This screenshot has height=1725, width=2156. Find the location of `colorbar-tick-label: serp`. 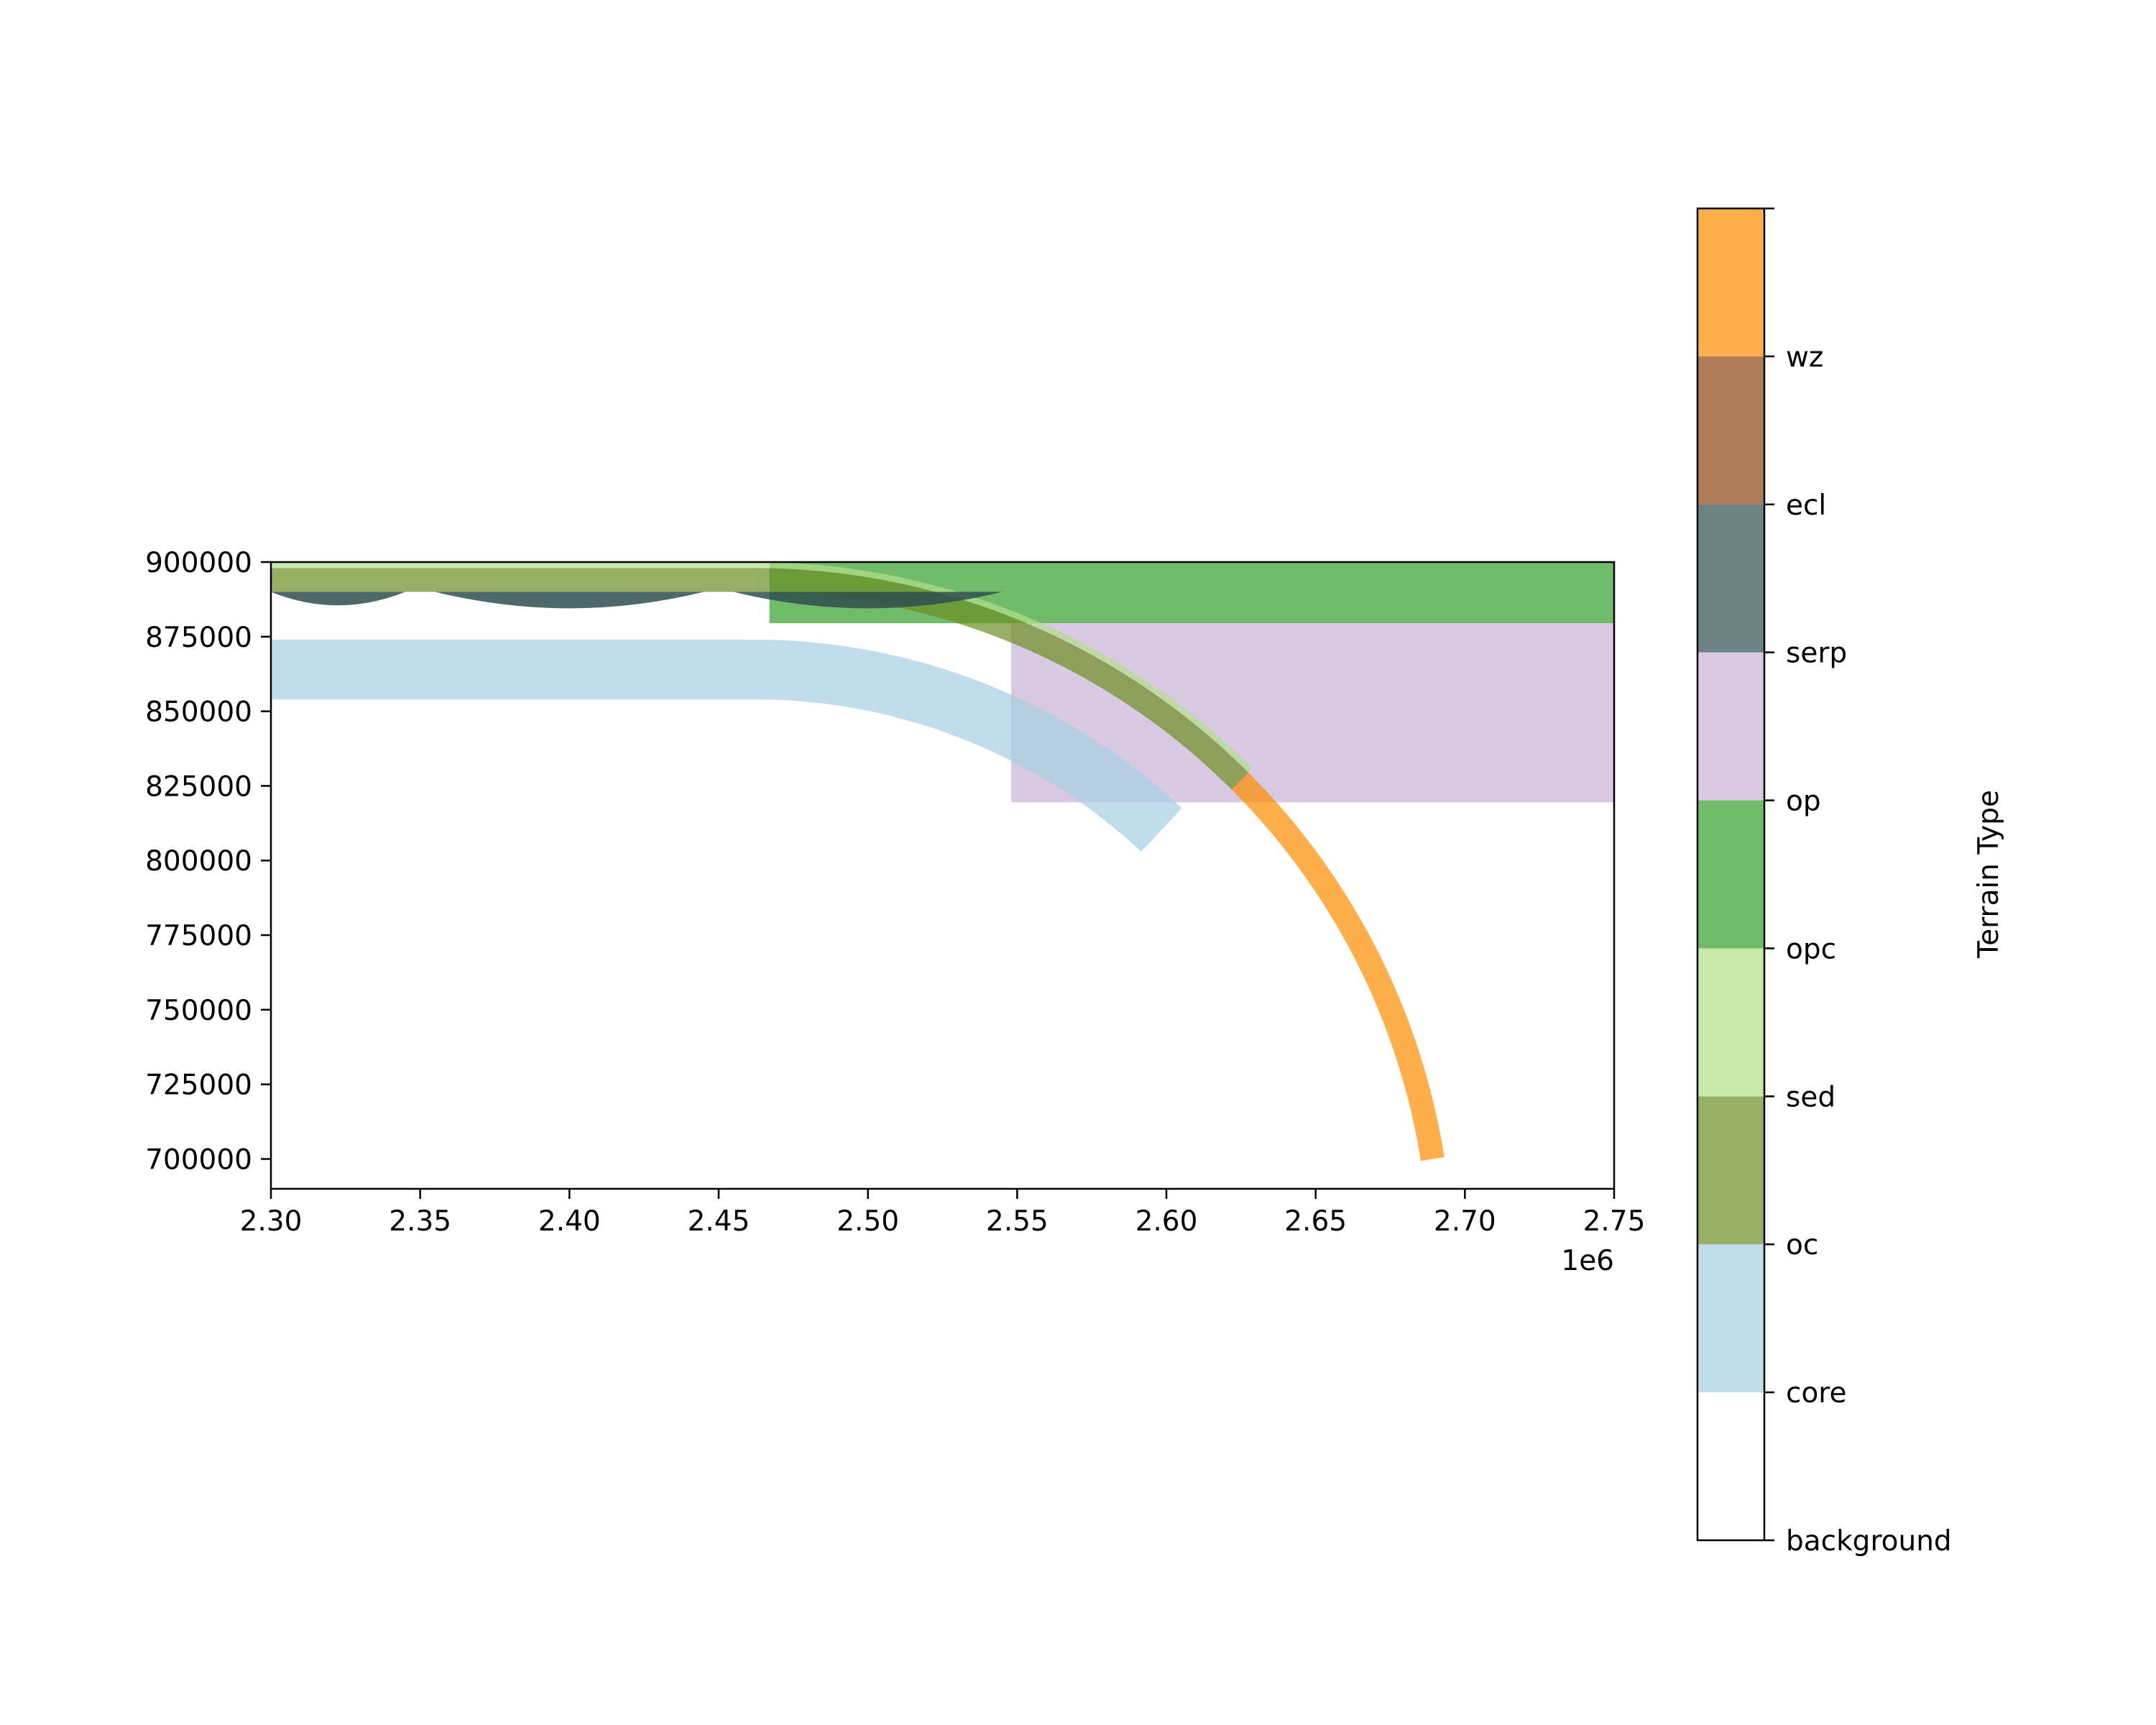

colorbar-tick-label: serp is located at coordinates (1817, 654).